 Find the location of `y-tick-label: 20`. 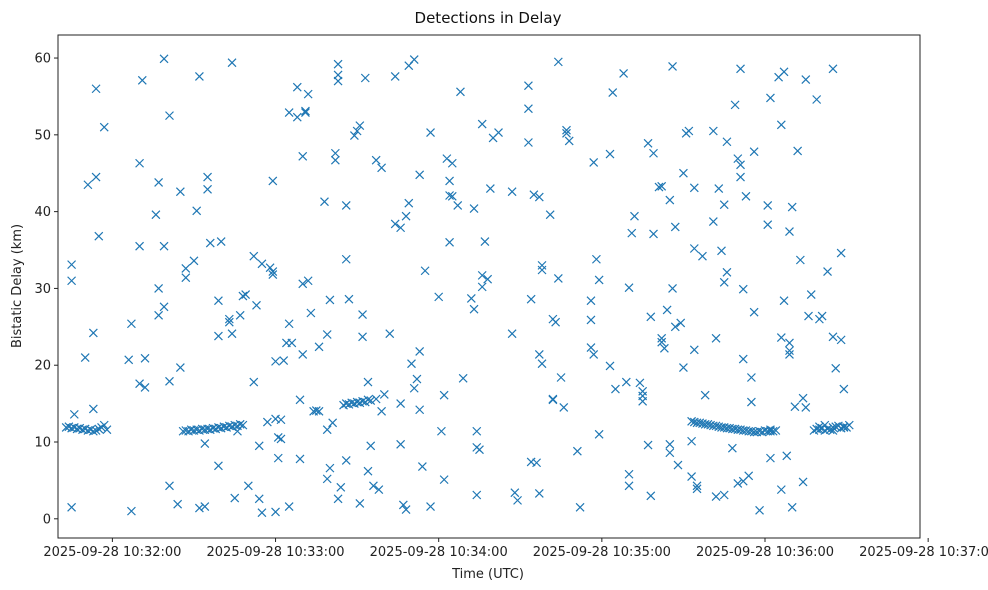

y-tick-label: 20 is located at coordinates (42, 366).